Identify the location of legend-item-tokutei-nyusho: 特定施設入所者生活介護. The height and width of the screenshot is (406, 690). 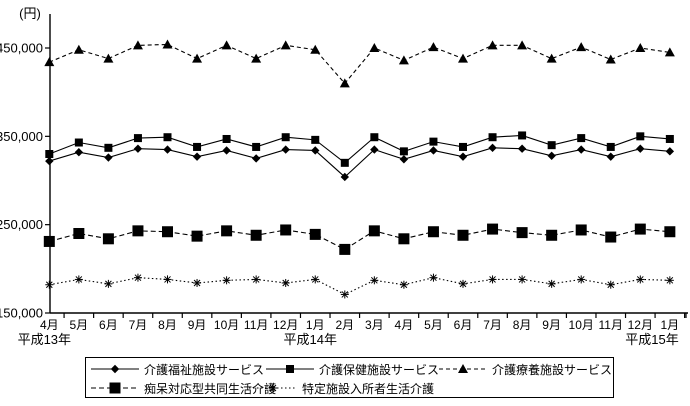
(341, 388).